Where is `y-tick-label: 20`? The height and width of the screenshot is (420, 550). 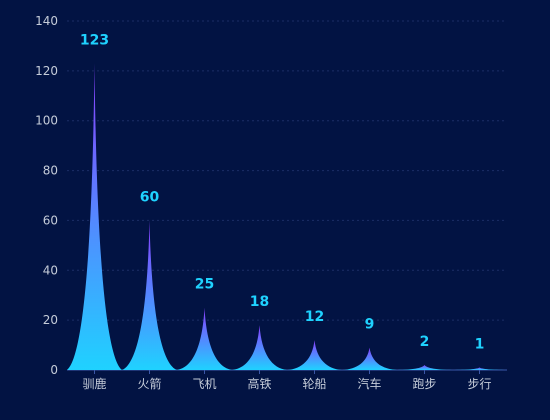 y-tick-label: 20 is located at coordinates (50, 320).